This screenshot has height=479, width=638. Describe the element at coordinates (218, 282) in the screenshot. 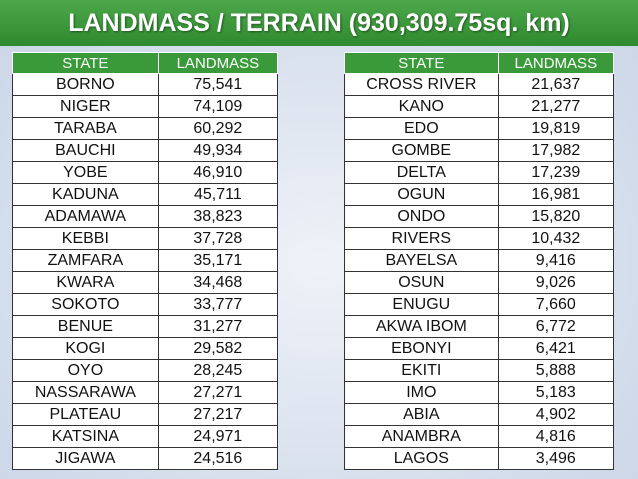

I see `landmass-cell: 34,468` at that location.